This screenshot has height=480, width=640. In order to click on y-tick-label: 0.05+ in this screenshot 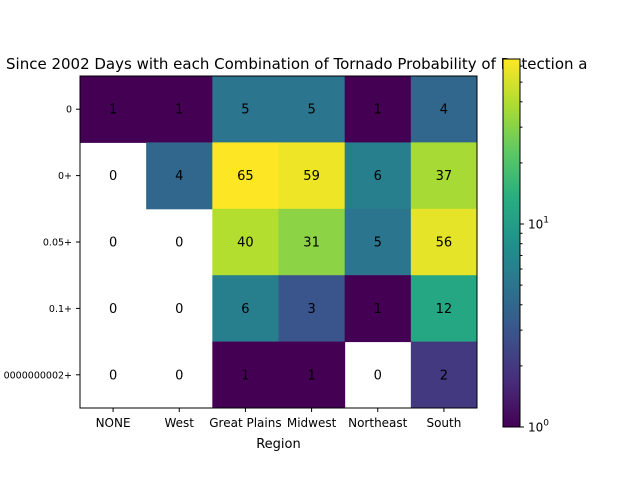, I will do `click(57, 243)`.